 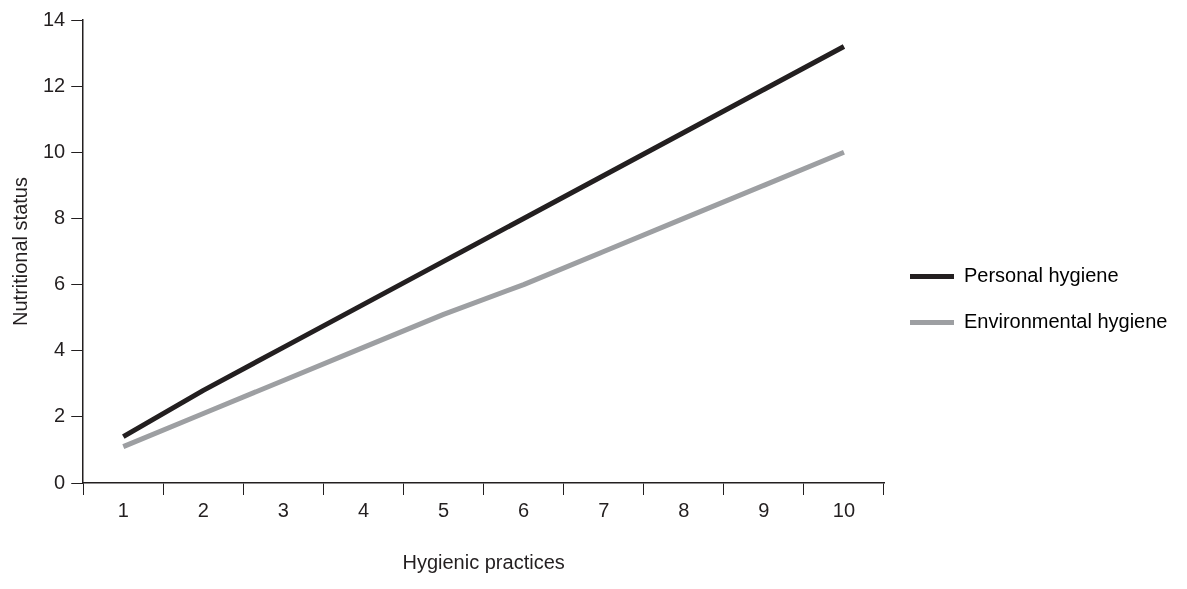 What do you see at coordinates (60, 415) in the screenshot?
I see `y-tick-label: 2` at bounding box center [60, 415].